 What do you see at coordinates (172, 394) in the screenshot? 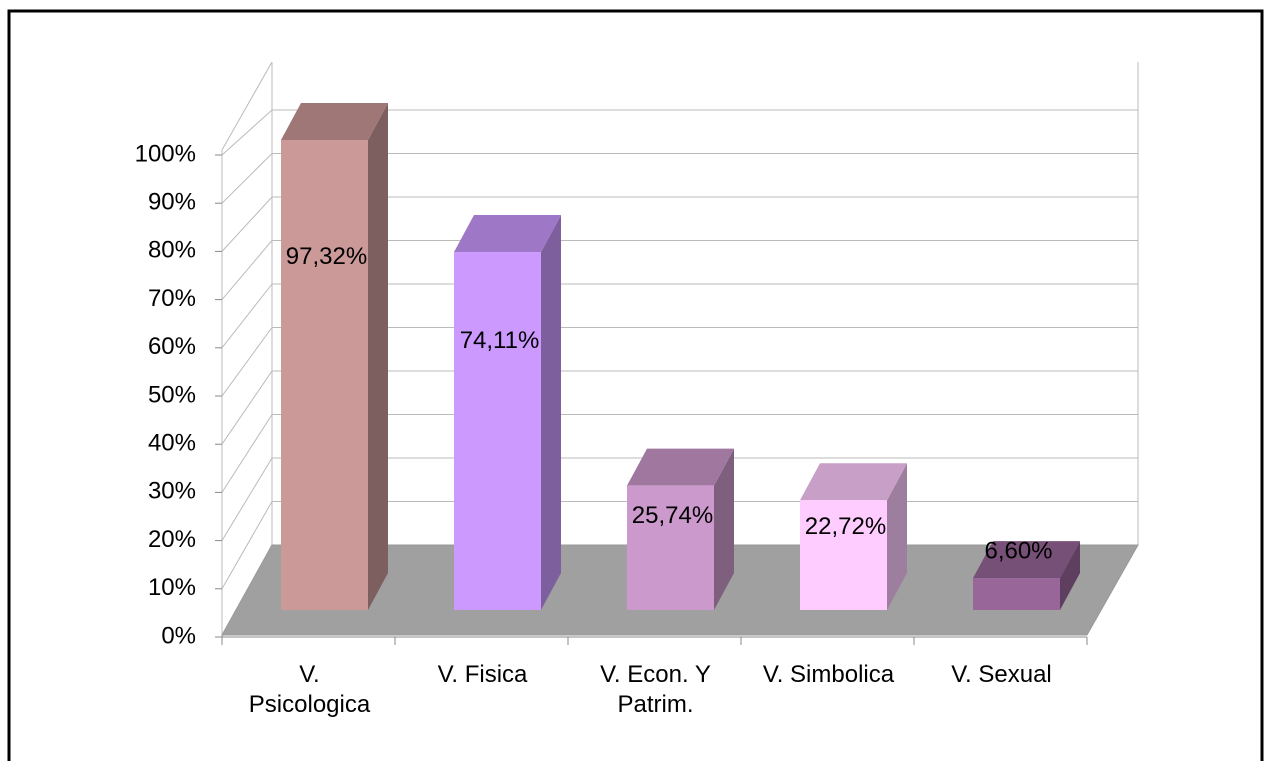
I see `y-tick-label: 50%` at bounding box center [172, 394].